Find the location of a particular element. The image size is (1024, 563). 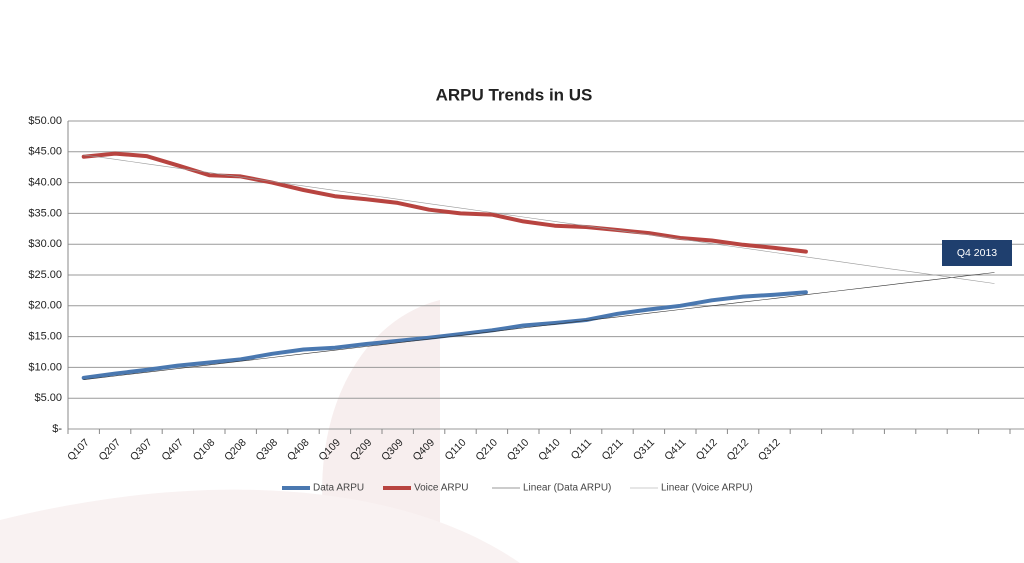

x-tick-label: Q408 is located at coordinates (298, 449).